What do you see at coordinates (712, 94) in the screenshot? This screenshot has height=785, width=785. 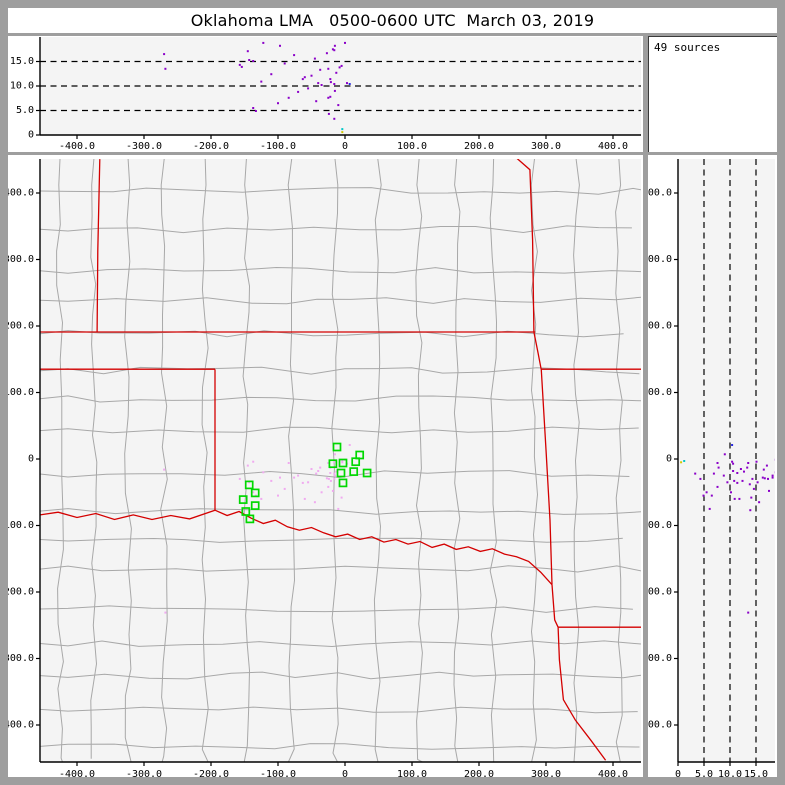 I see `sources-count-panel: 49 sources` at bounding box center [712, 94].